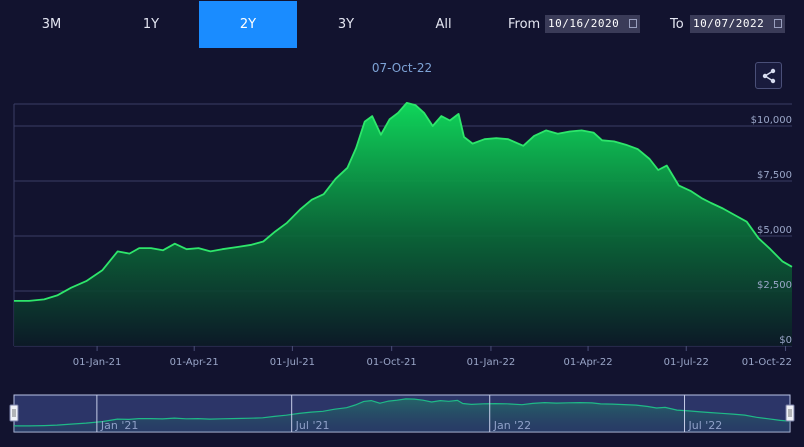  What do you see at coordinates (119, 425) in the screenshot?
I see `navigator-tick-label: Jan '21` at bounding box center [119, 425].